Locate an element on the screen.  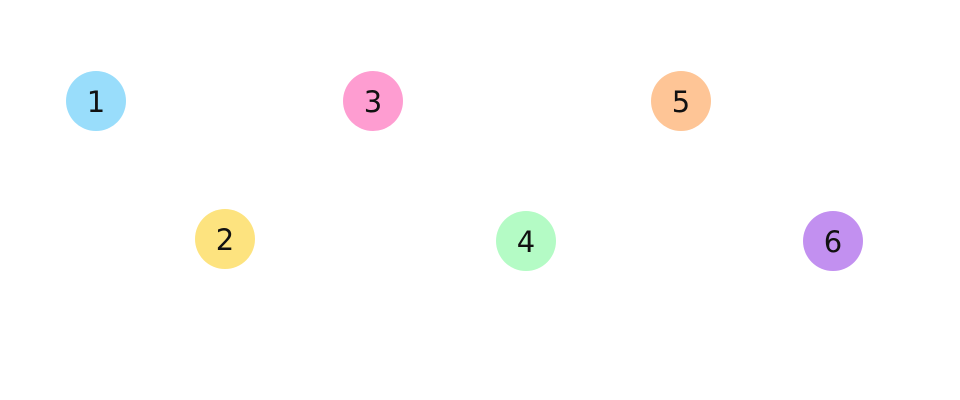
node-label-6: 6 is located at coordinates (833, 241).